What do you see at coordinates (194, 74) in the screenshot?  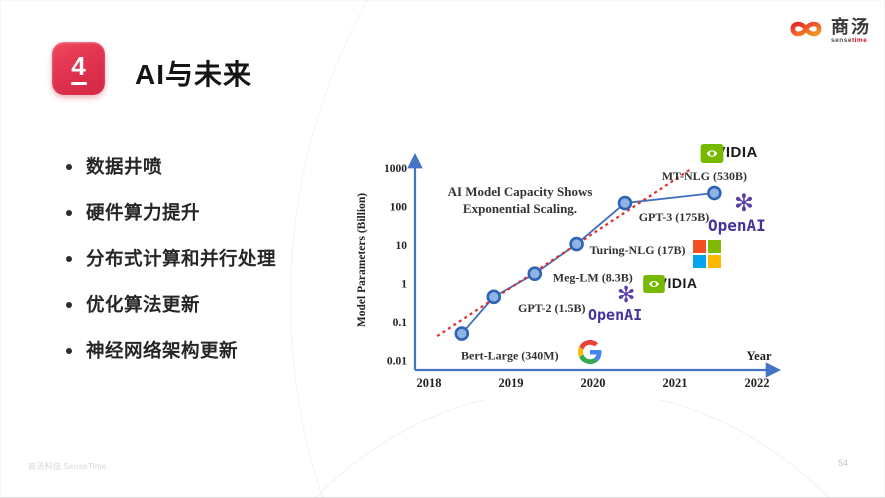 I see `page-title: AI与未来` at bounding box center [194, 74].